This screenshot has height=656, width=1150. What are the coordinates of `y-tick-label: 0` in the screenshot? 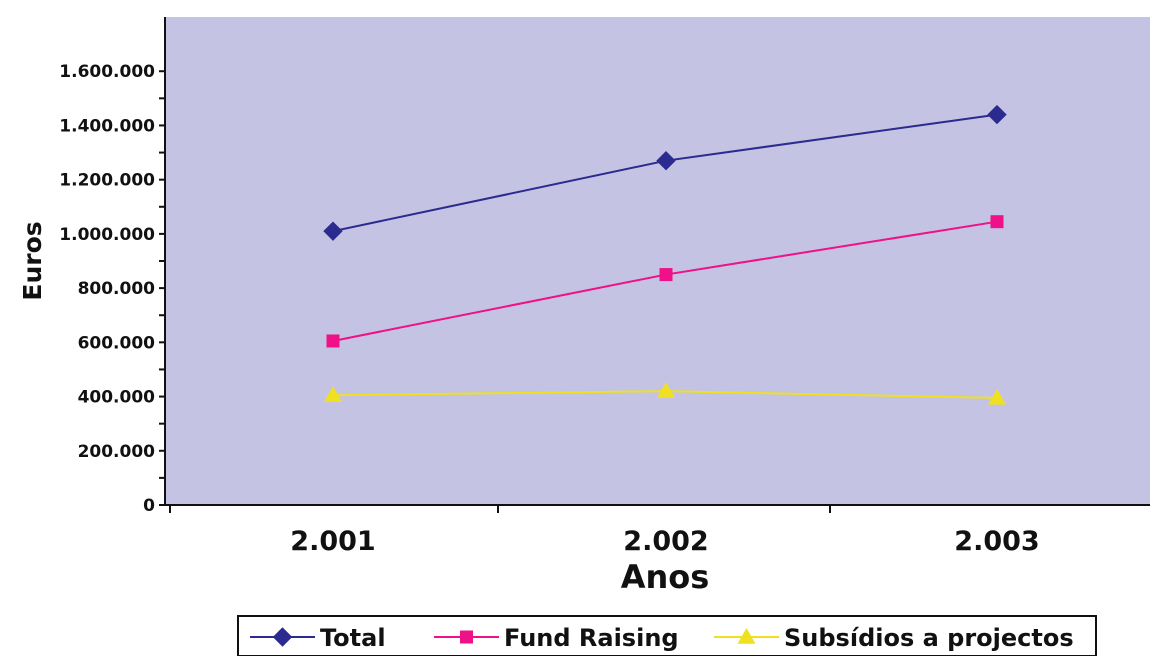 It's located at (149, 506).